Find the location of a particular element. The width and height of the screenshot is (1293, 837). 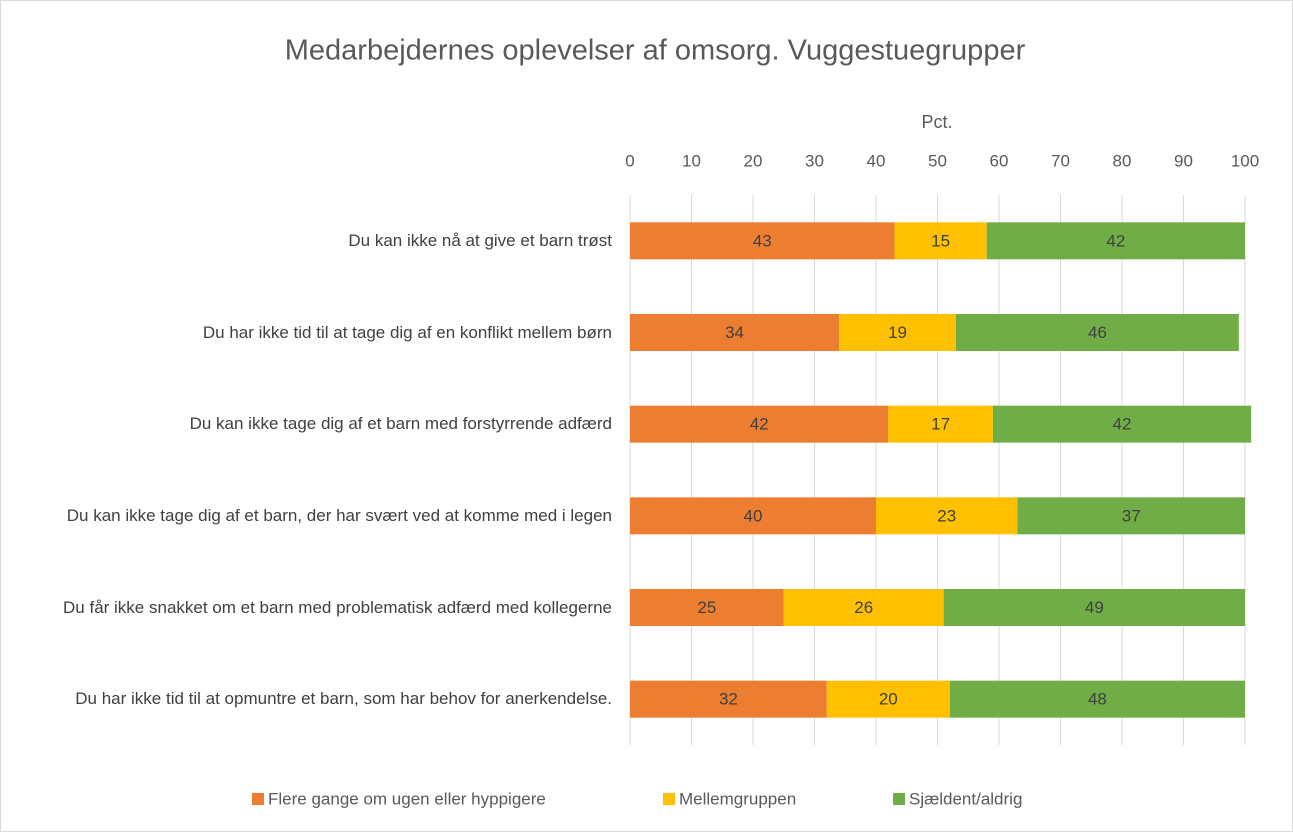

x-tick-label: 40 is located at coordinates (876, 160).